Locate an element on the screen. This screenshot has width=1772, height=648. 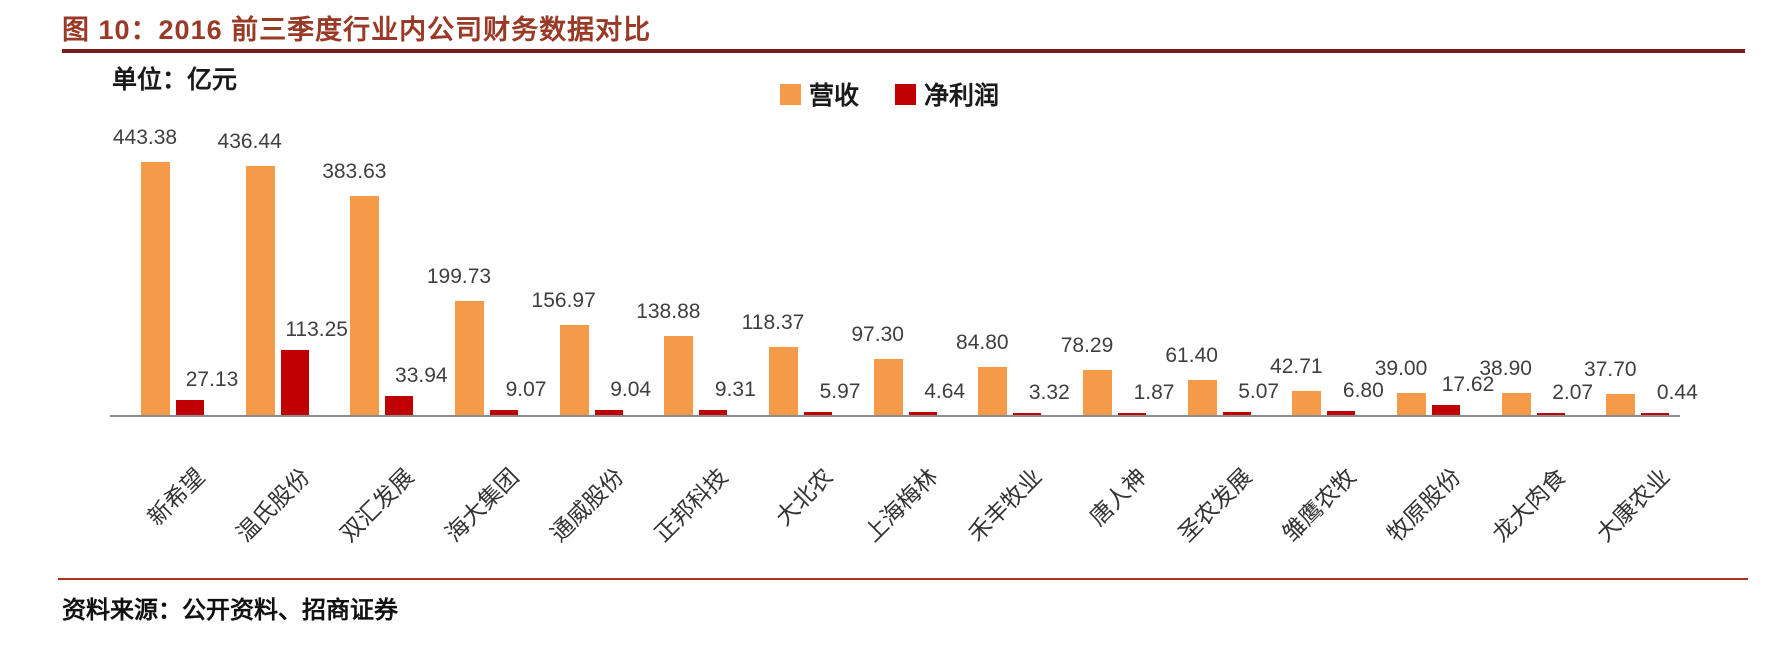
revenue-value-label: 199.73 is located at coordinates (459, 277).